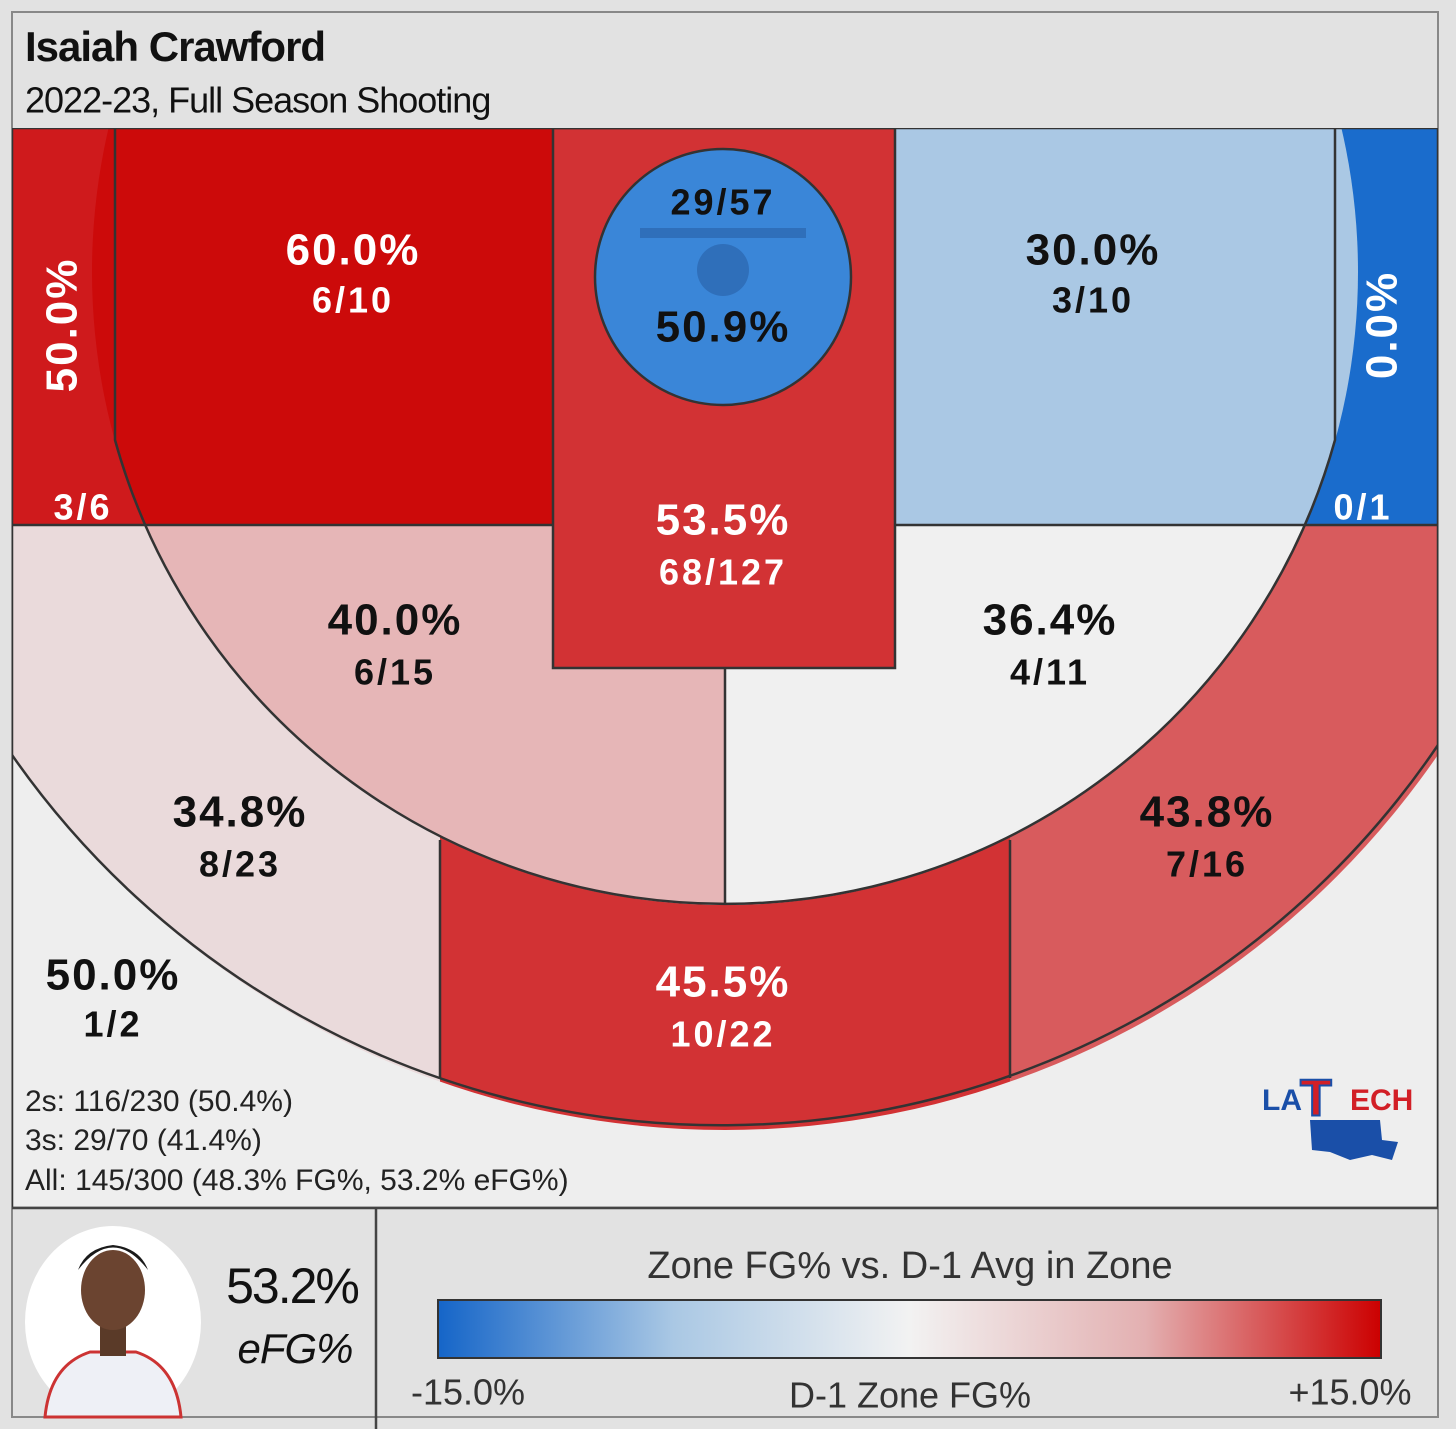  I want to click on title: Isaiah Crawford, so click(175, 46).